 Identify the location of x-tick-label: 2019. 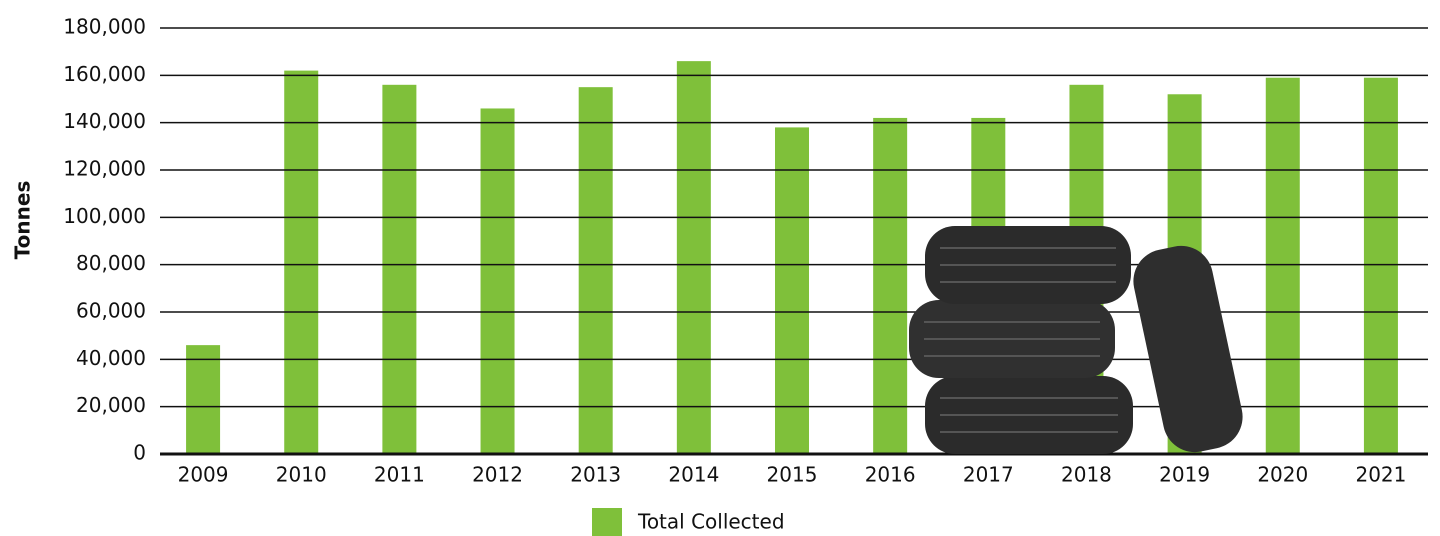
(1184, 475).